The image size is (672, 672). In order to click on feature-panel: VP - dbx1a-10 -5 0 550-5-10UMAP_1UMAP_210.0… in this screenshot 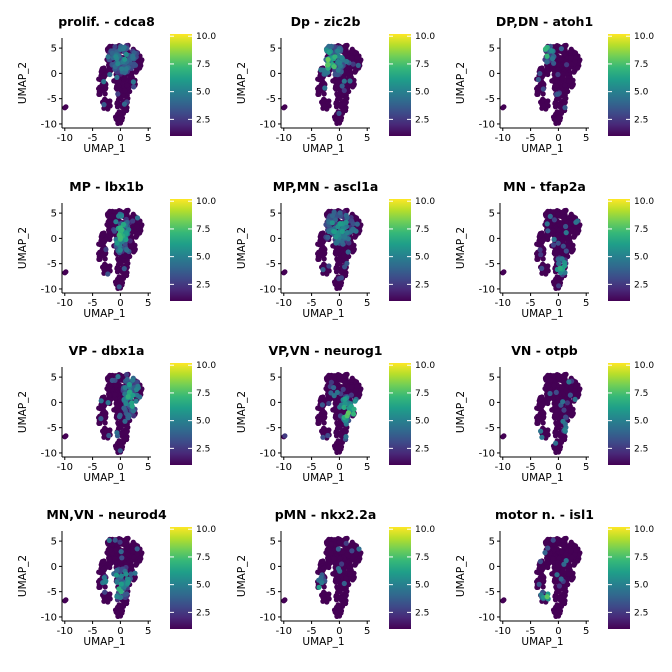, I will do `click(116, 413)`.